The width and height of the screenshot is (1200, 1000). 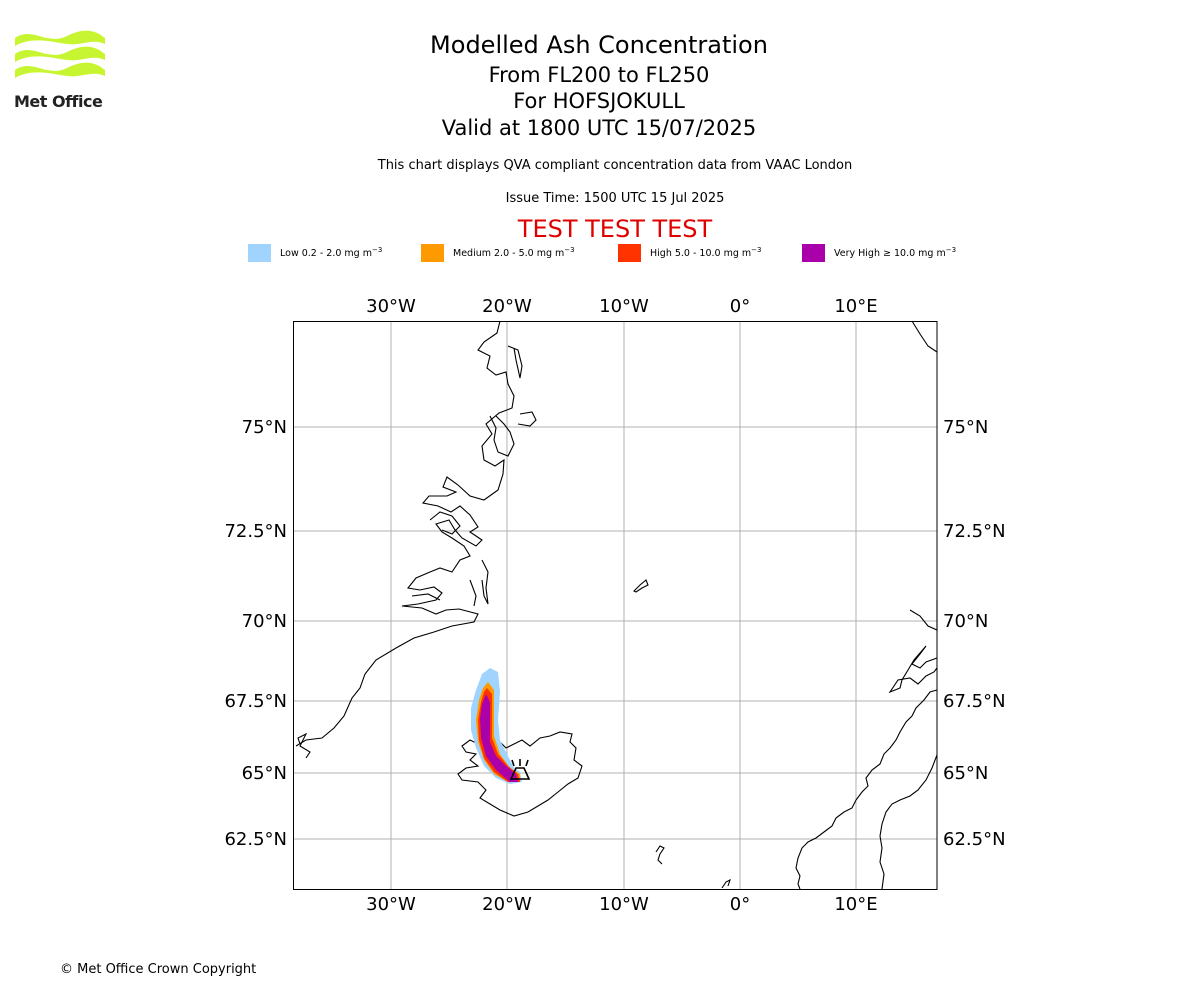 I want to click on issue-time: Issue Time: 1500 UTC 15 Jul 2025, so click(x=615, y=198).